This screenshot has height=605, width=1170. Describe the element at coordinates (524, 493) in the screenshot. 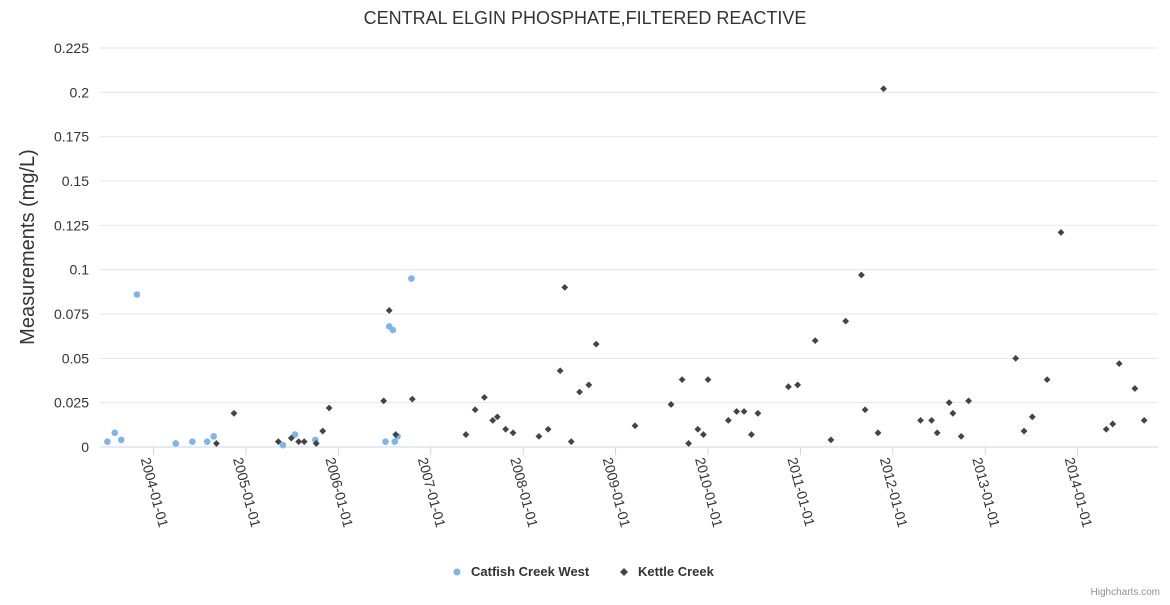

I see `x-tick-label: 2008-01-01` at that location.